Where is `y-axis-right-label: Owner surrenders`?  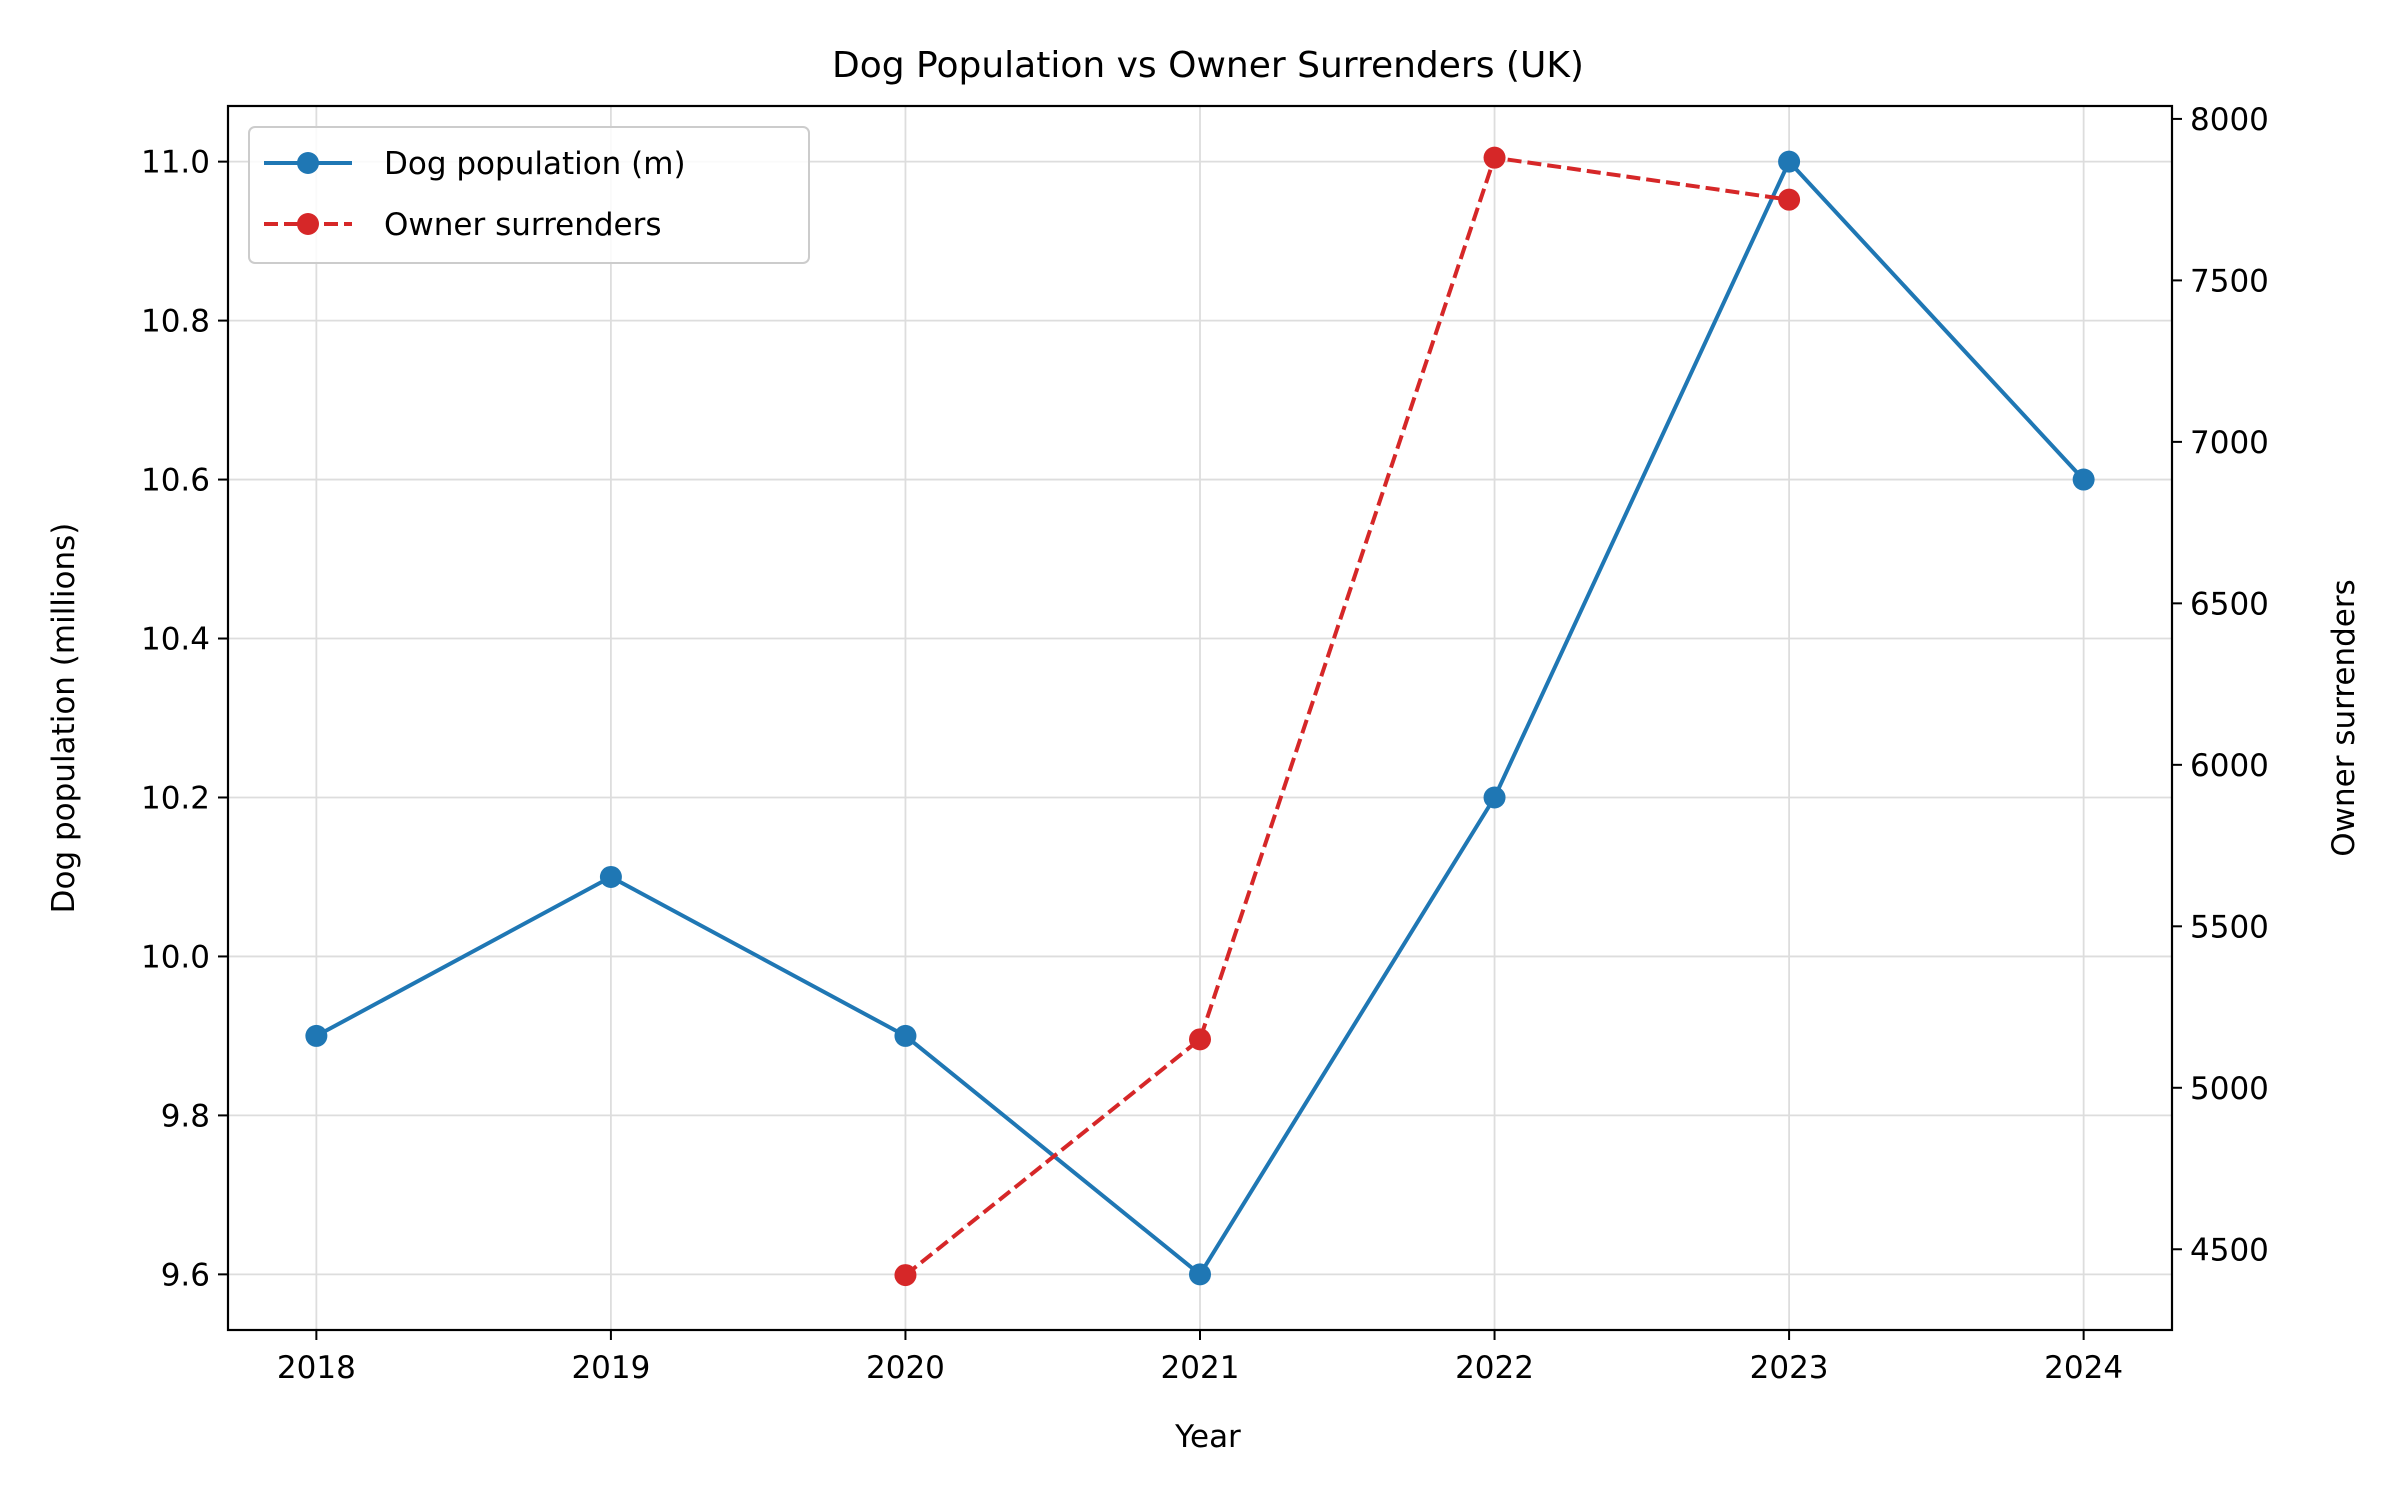
y-axis-right-label: Owner surrenders is located at coordinates (2344, 718).